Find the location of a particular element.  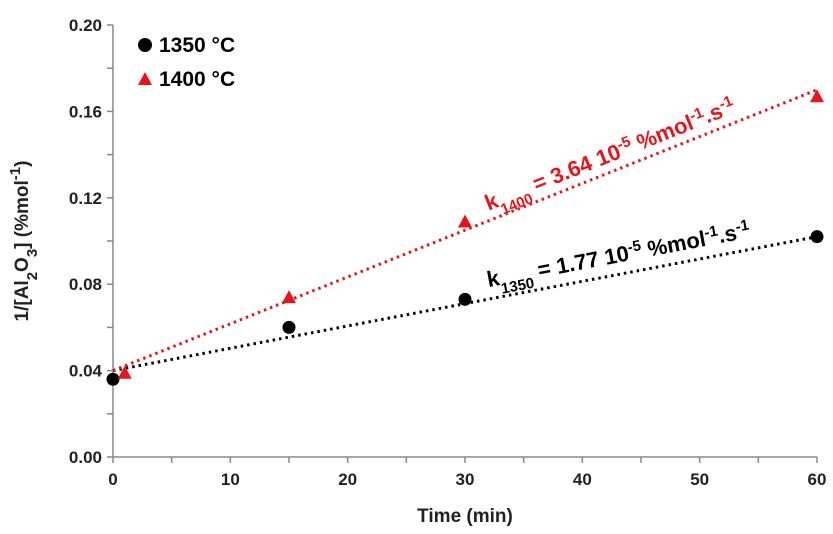

y-axis-title-part: 1/[Al is located at coordinates (22, 300).